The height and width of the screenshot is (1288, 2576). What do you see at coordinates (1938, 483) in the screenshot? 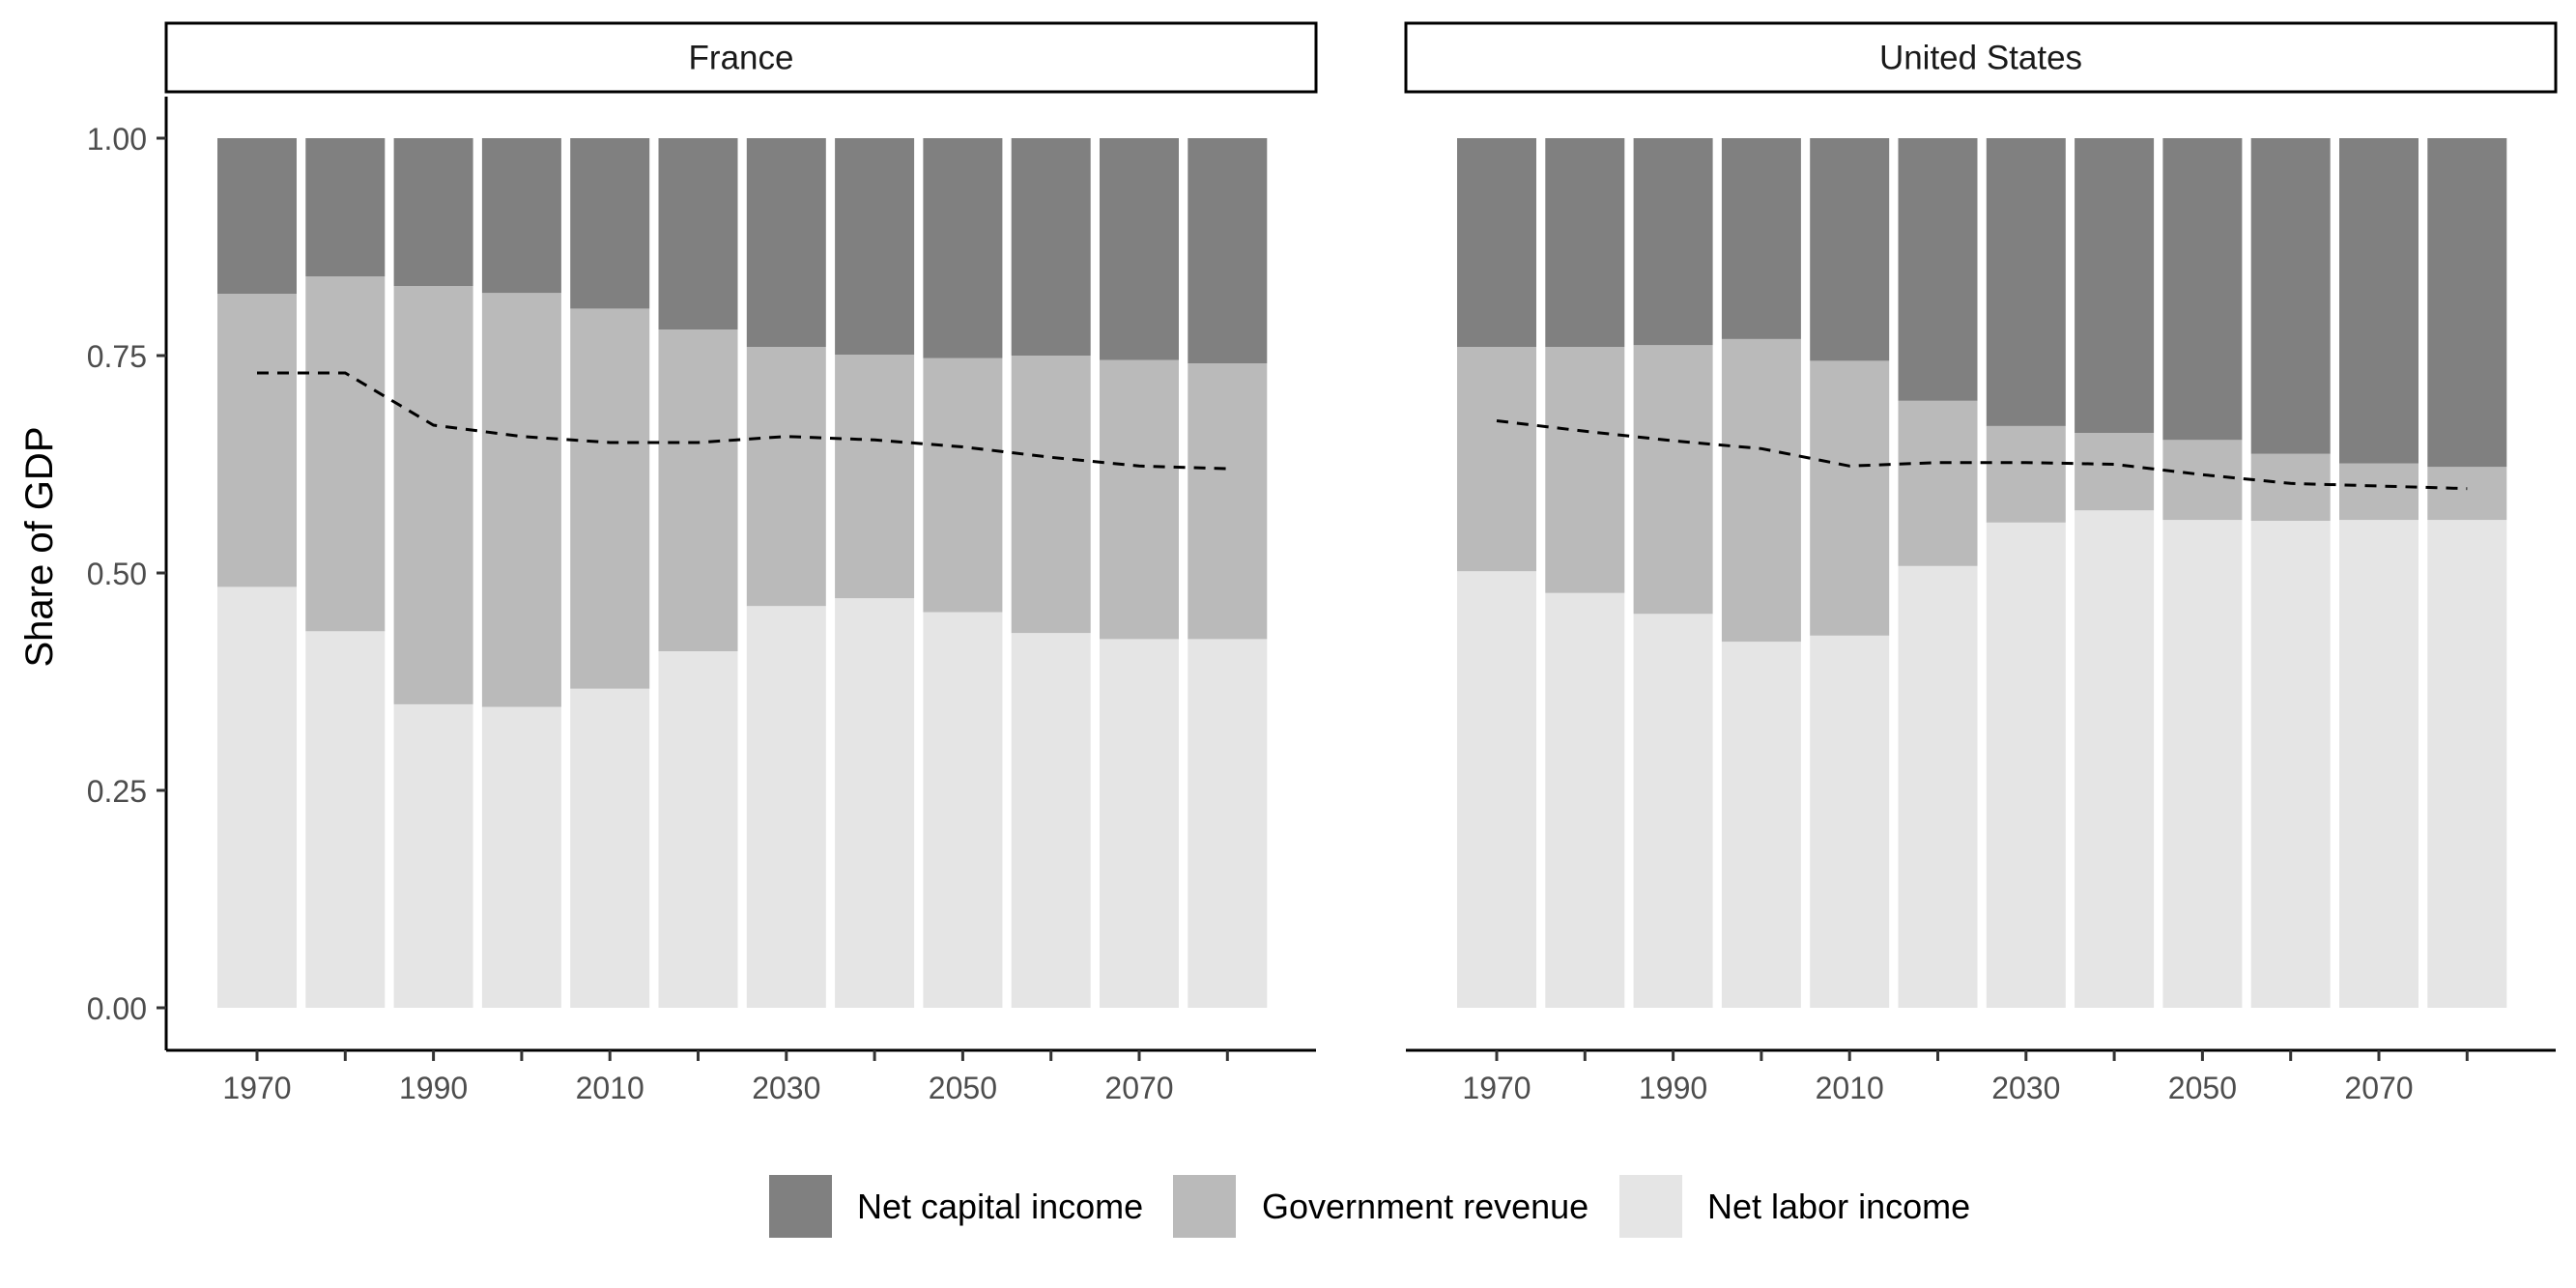
I see `bar-government-revenue-2020` at bounding box center [1938, 483].